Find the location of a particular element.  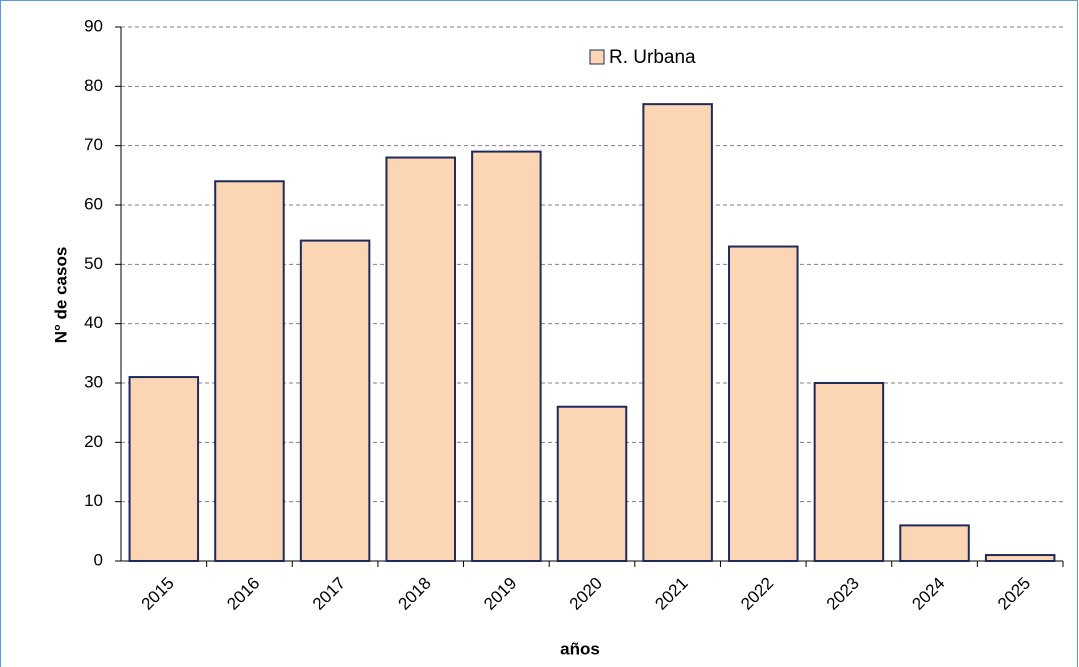

y-tick-label: 20 is located at coordinates (93, 441).